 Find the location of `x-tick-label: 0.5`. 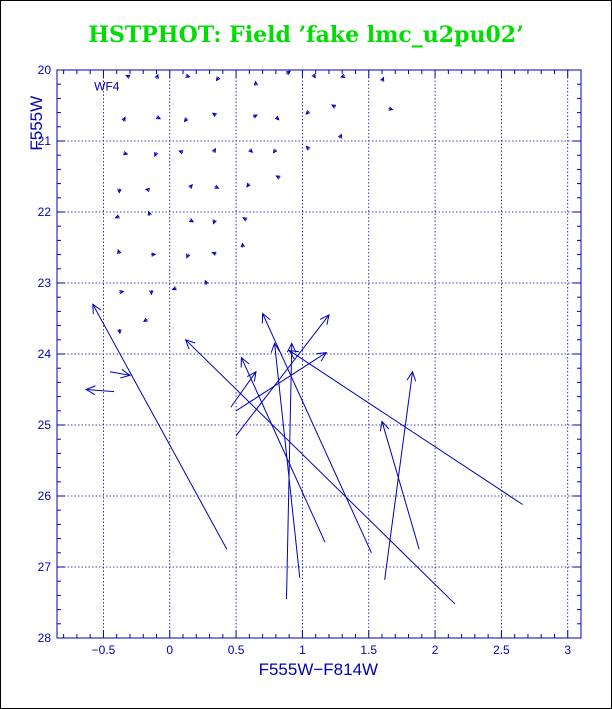

x-tick-label: 0.5 is located at coordinates (236, 650).